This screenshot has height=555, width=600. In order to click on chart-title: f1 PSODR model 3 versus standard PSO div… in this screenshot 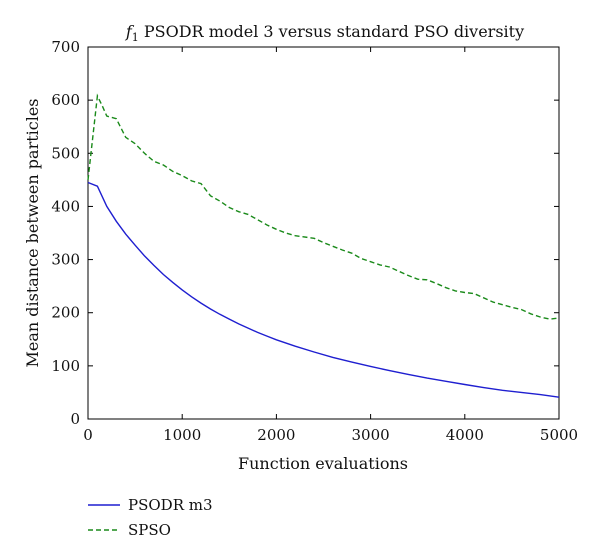, I will do `click(324, 33)`.